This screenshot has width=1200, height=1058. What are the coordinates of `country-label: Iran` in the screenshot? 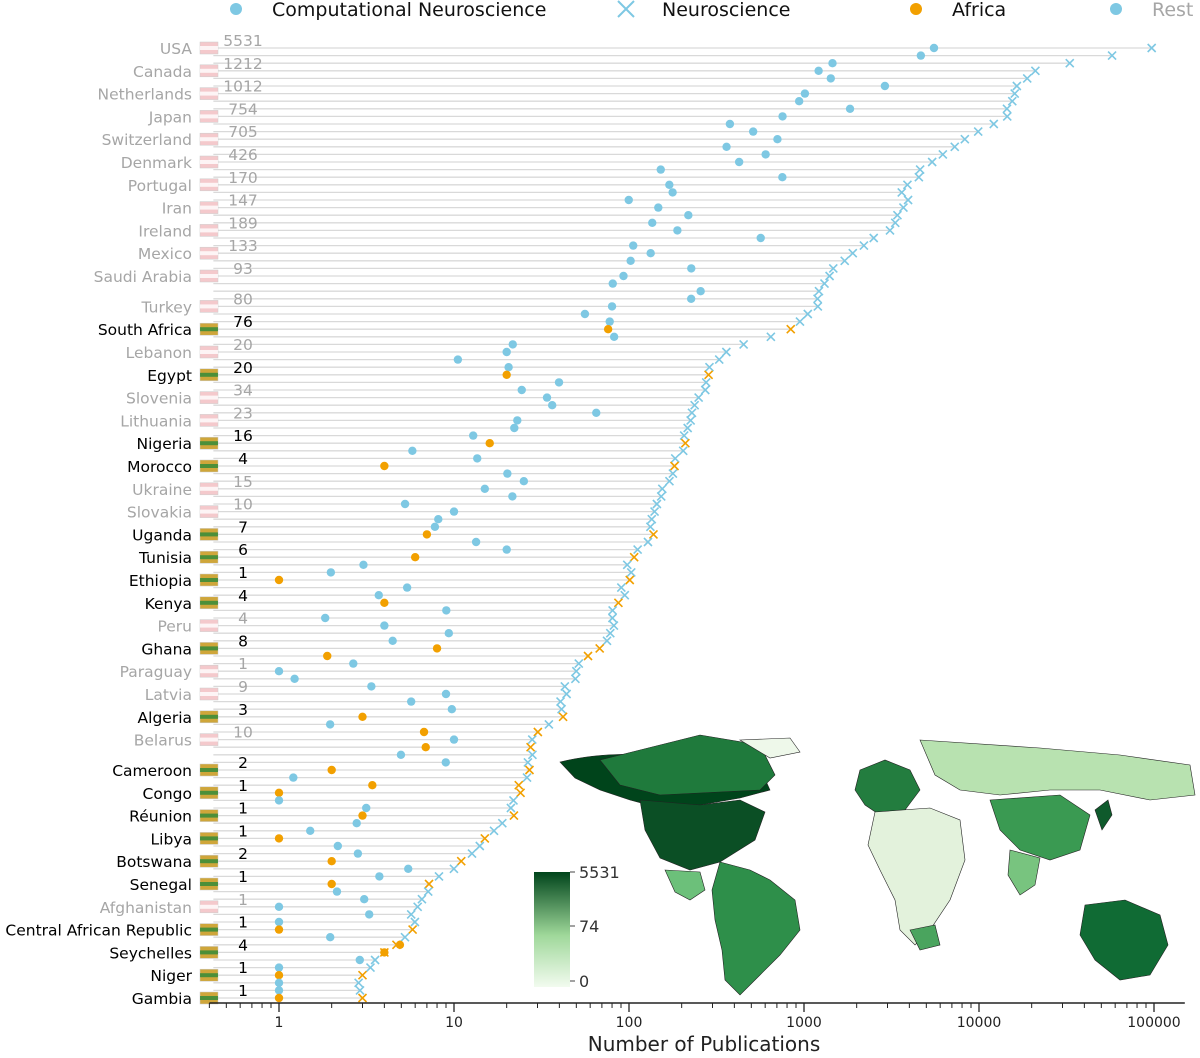 It's located at (177, 209).